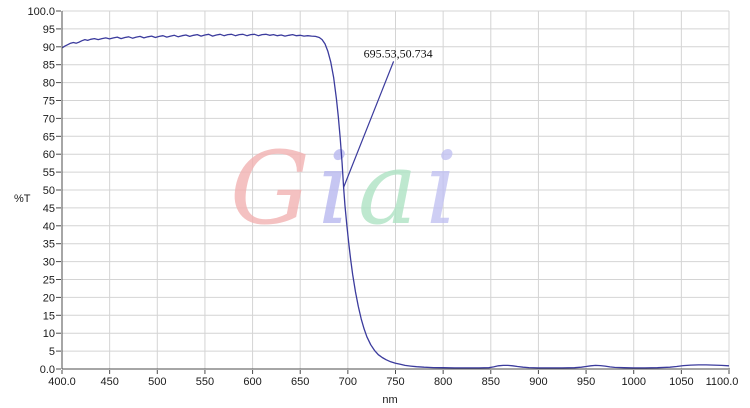 The height and width of the screenshot is (408, 750). What do you see at coordinates (49, 227) in the screenshot?
I see `y-tick-label: 40` at bounding box center [49, 227].